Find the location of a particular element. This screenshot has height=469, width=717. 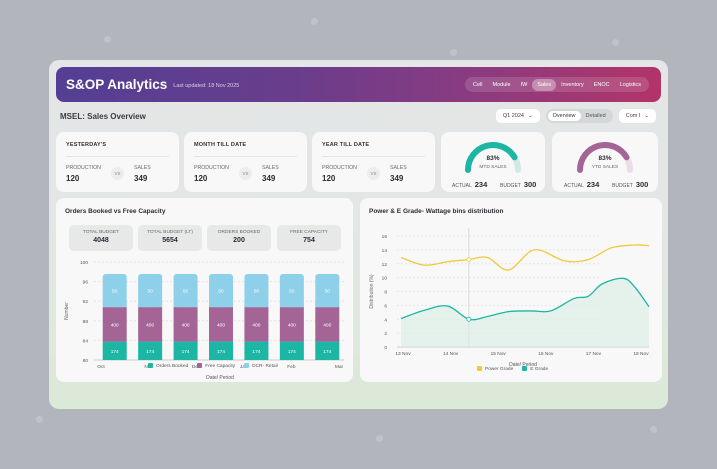

app-title: S&OP Analytics is located at coordinates (117, 84).